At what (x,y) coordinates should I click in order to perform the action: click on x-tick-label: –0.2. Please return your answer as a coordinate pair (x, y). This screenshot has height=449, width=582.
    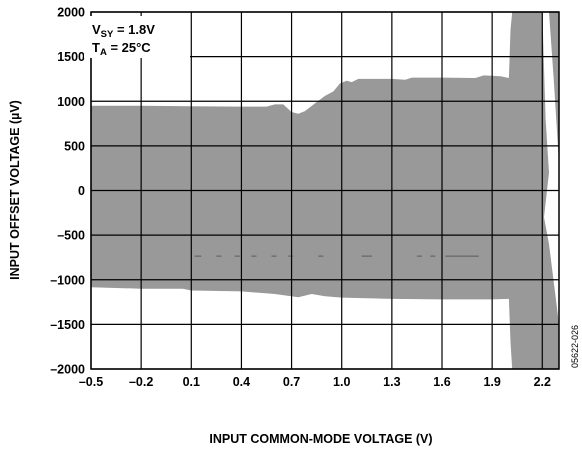
    Looking at the image, I should click on (141, 382).